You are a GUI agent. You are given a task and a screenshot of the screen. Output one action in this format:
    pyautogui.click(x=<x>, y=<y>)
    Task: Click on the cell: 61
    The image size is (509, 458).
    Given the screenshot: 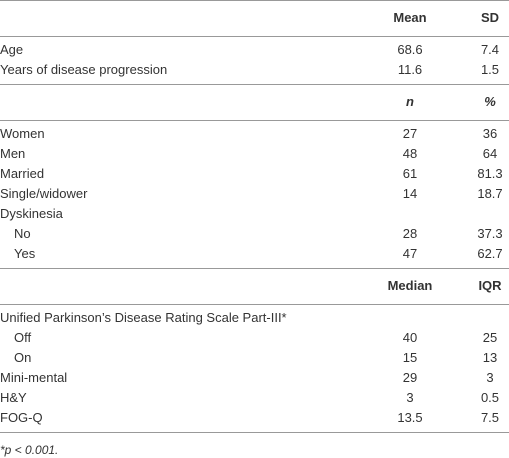 What is the action you would take?
    pyautogui.click(x=410, y=173)
    